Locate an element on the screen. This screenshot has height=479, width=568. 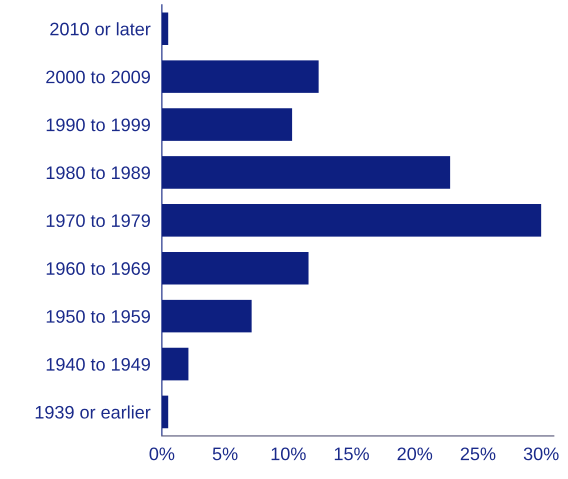
x-tick-label: 20% is located at coordinates (415, 453).